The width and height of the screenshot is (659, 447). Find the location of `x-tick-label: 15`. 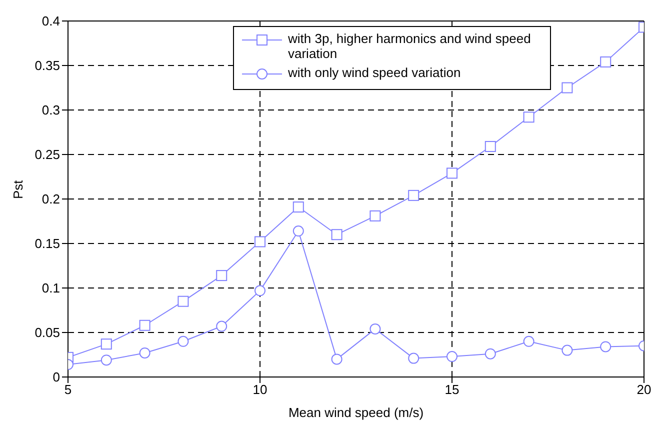

x-tick-label: 15 is located at coordinates (452, 390).